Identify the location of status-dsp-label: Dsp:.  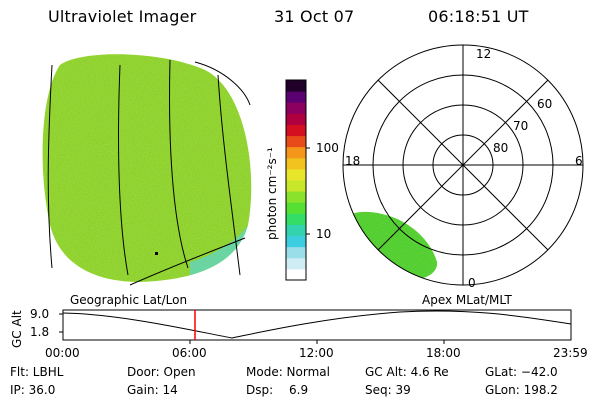
(260, 390).